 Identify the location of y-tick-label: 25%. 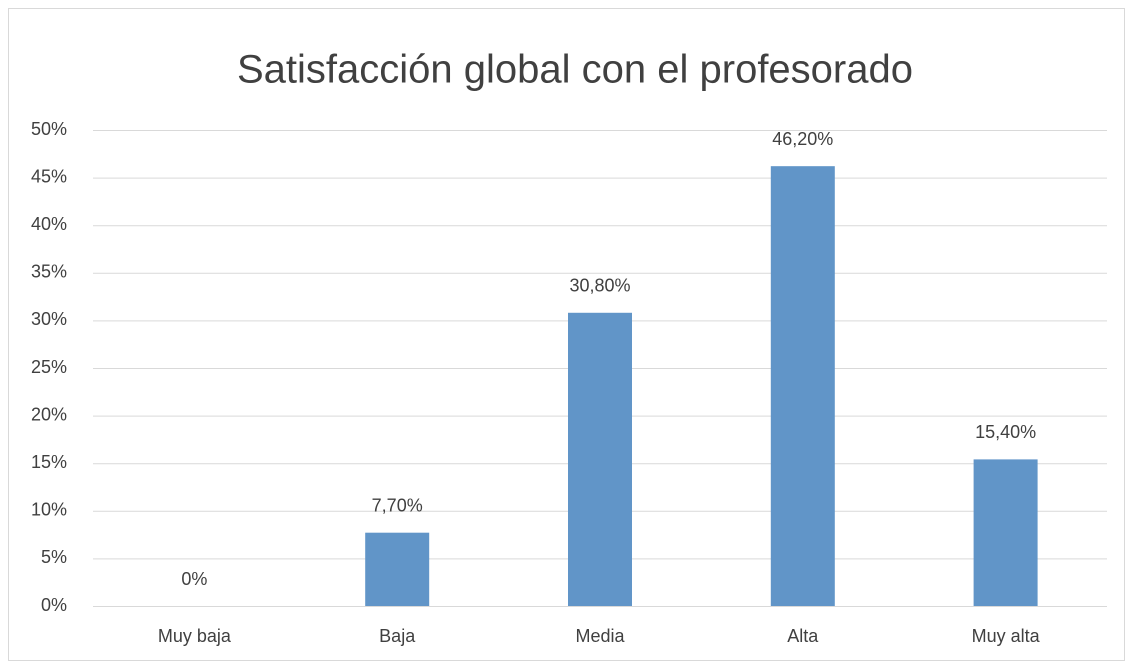
(49, 367).